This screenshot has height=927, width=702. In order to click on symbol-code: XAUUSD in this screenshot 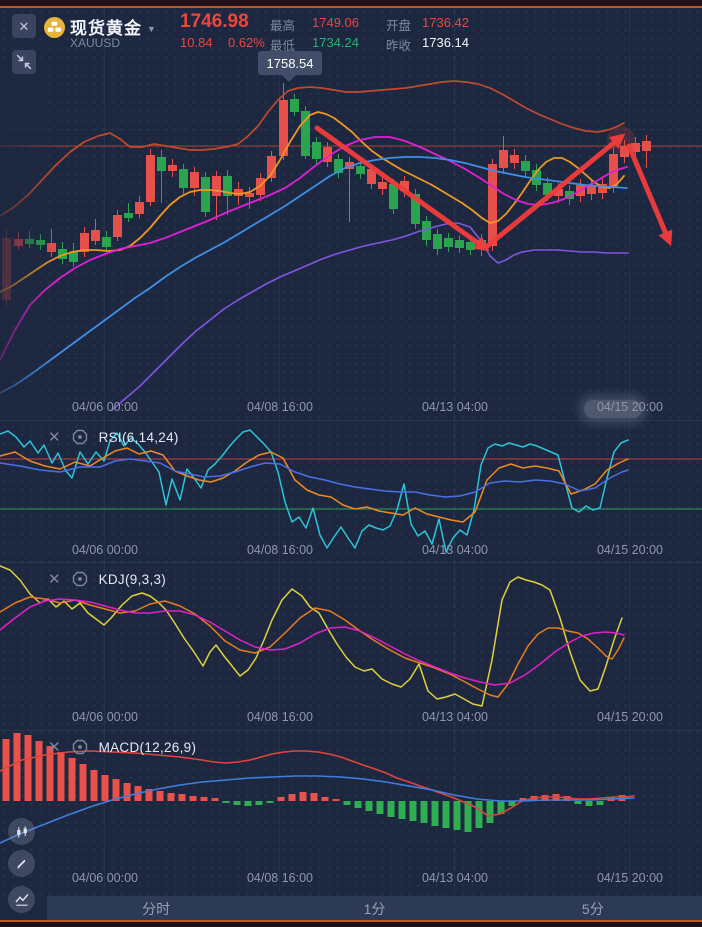, I will do `click(95, 43)`.